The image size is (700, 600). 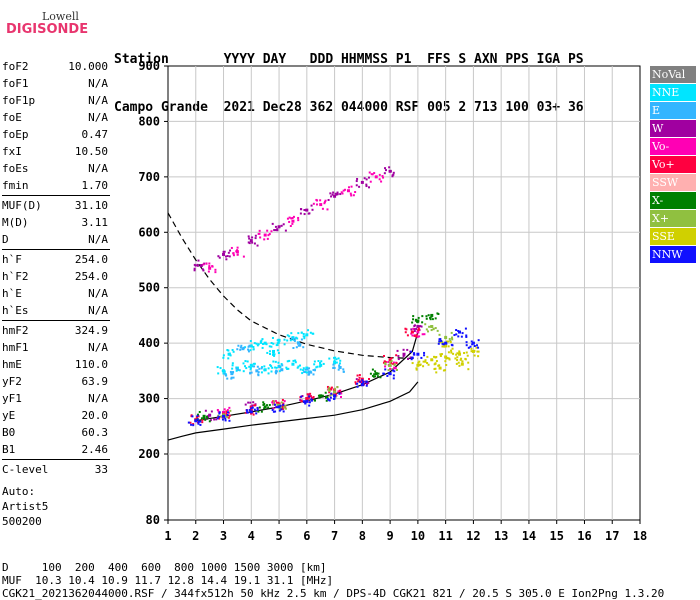 What do you see at coordinates (445, 536) in the screenshot?
I see `x-tick-label: 11` at bounding box center [445, 536].